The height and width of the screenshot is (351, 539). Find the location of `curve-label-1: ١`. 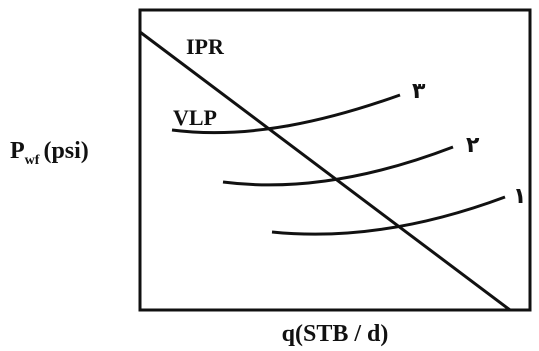

curve-label-1: ١ is located at coordinates (519, 196).